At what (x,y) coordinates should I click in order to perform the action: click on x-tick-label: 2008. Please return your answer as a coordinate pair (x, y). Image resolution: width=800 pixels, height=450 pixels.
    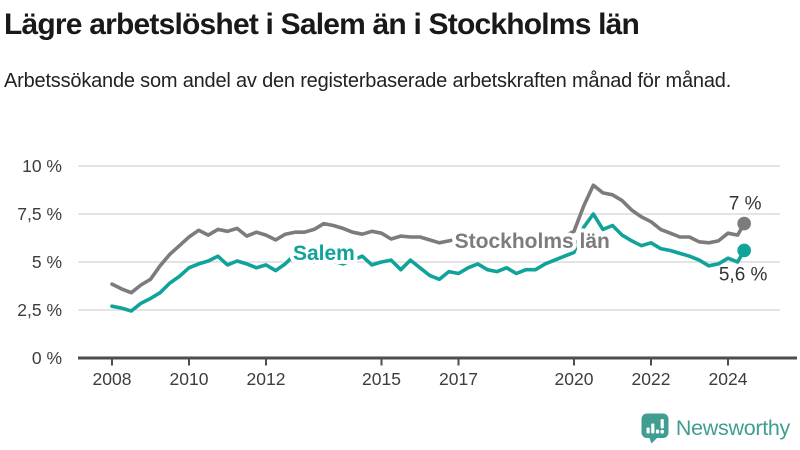
    Looking at the image, I should click on (112, 379).